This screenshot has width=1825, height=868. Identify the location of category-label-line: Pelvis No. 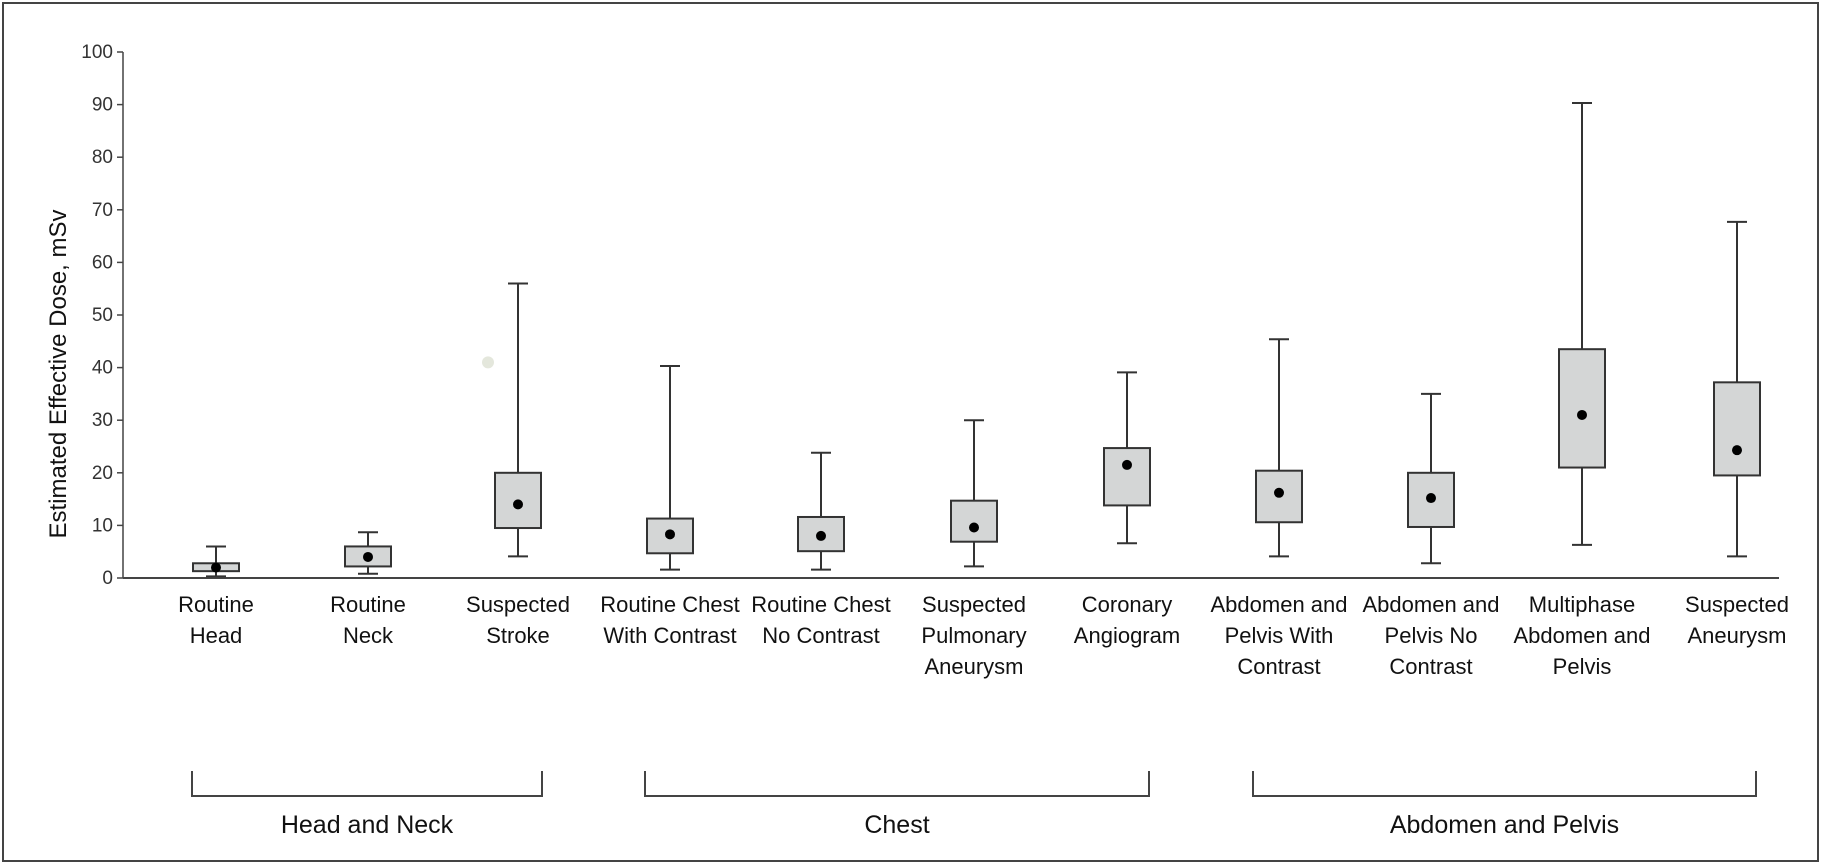
(1431, 635).